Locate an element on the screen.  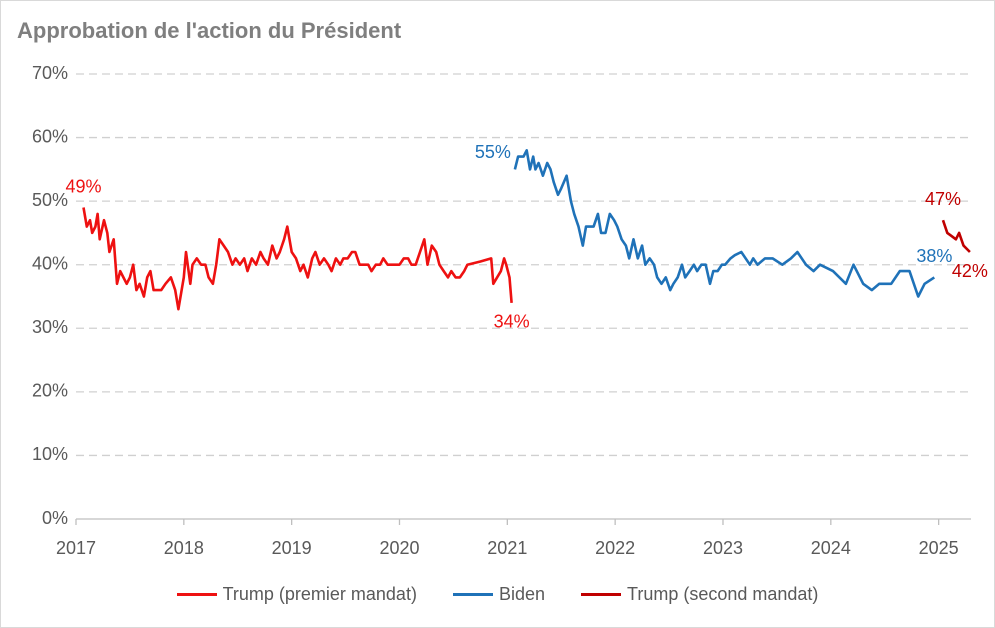
x-tick-label: 2022 is located at coordinates (615, 548).